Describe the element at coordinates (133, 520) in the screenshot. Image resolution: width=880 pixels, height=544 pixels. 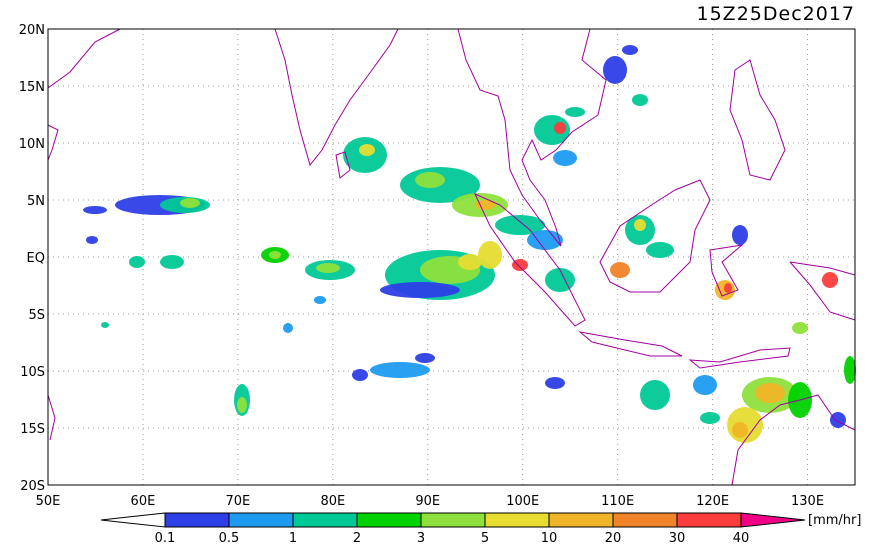
I see `colorbar-low` at that location.